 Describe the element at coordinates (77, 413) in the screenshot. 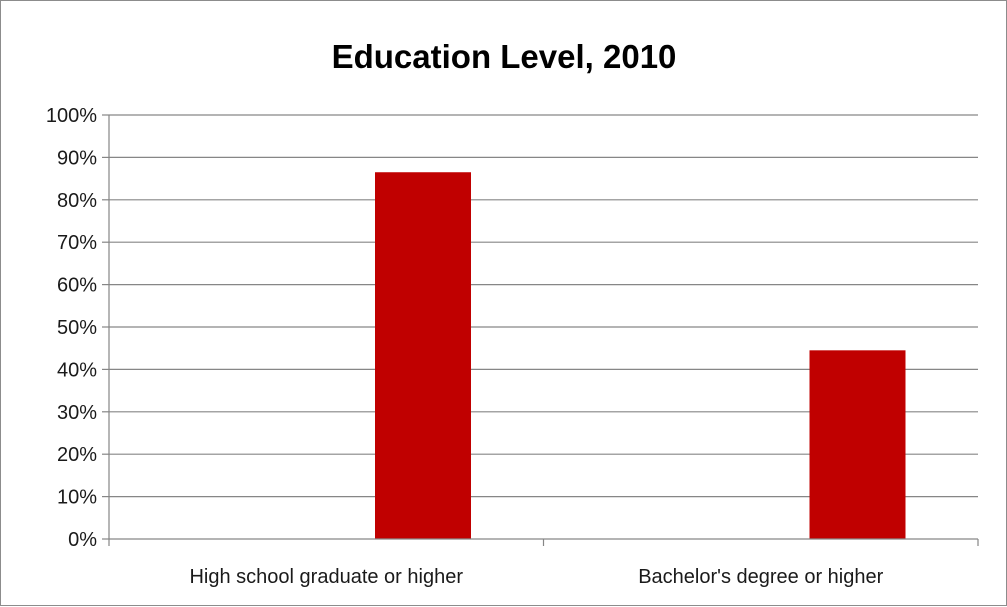

I see `y-tick-label: 30%` at that location.